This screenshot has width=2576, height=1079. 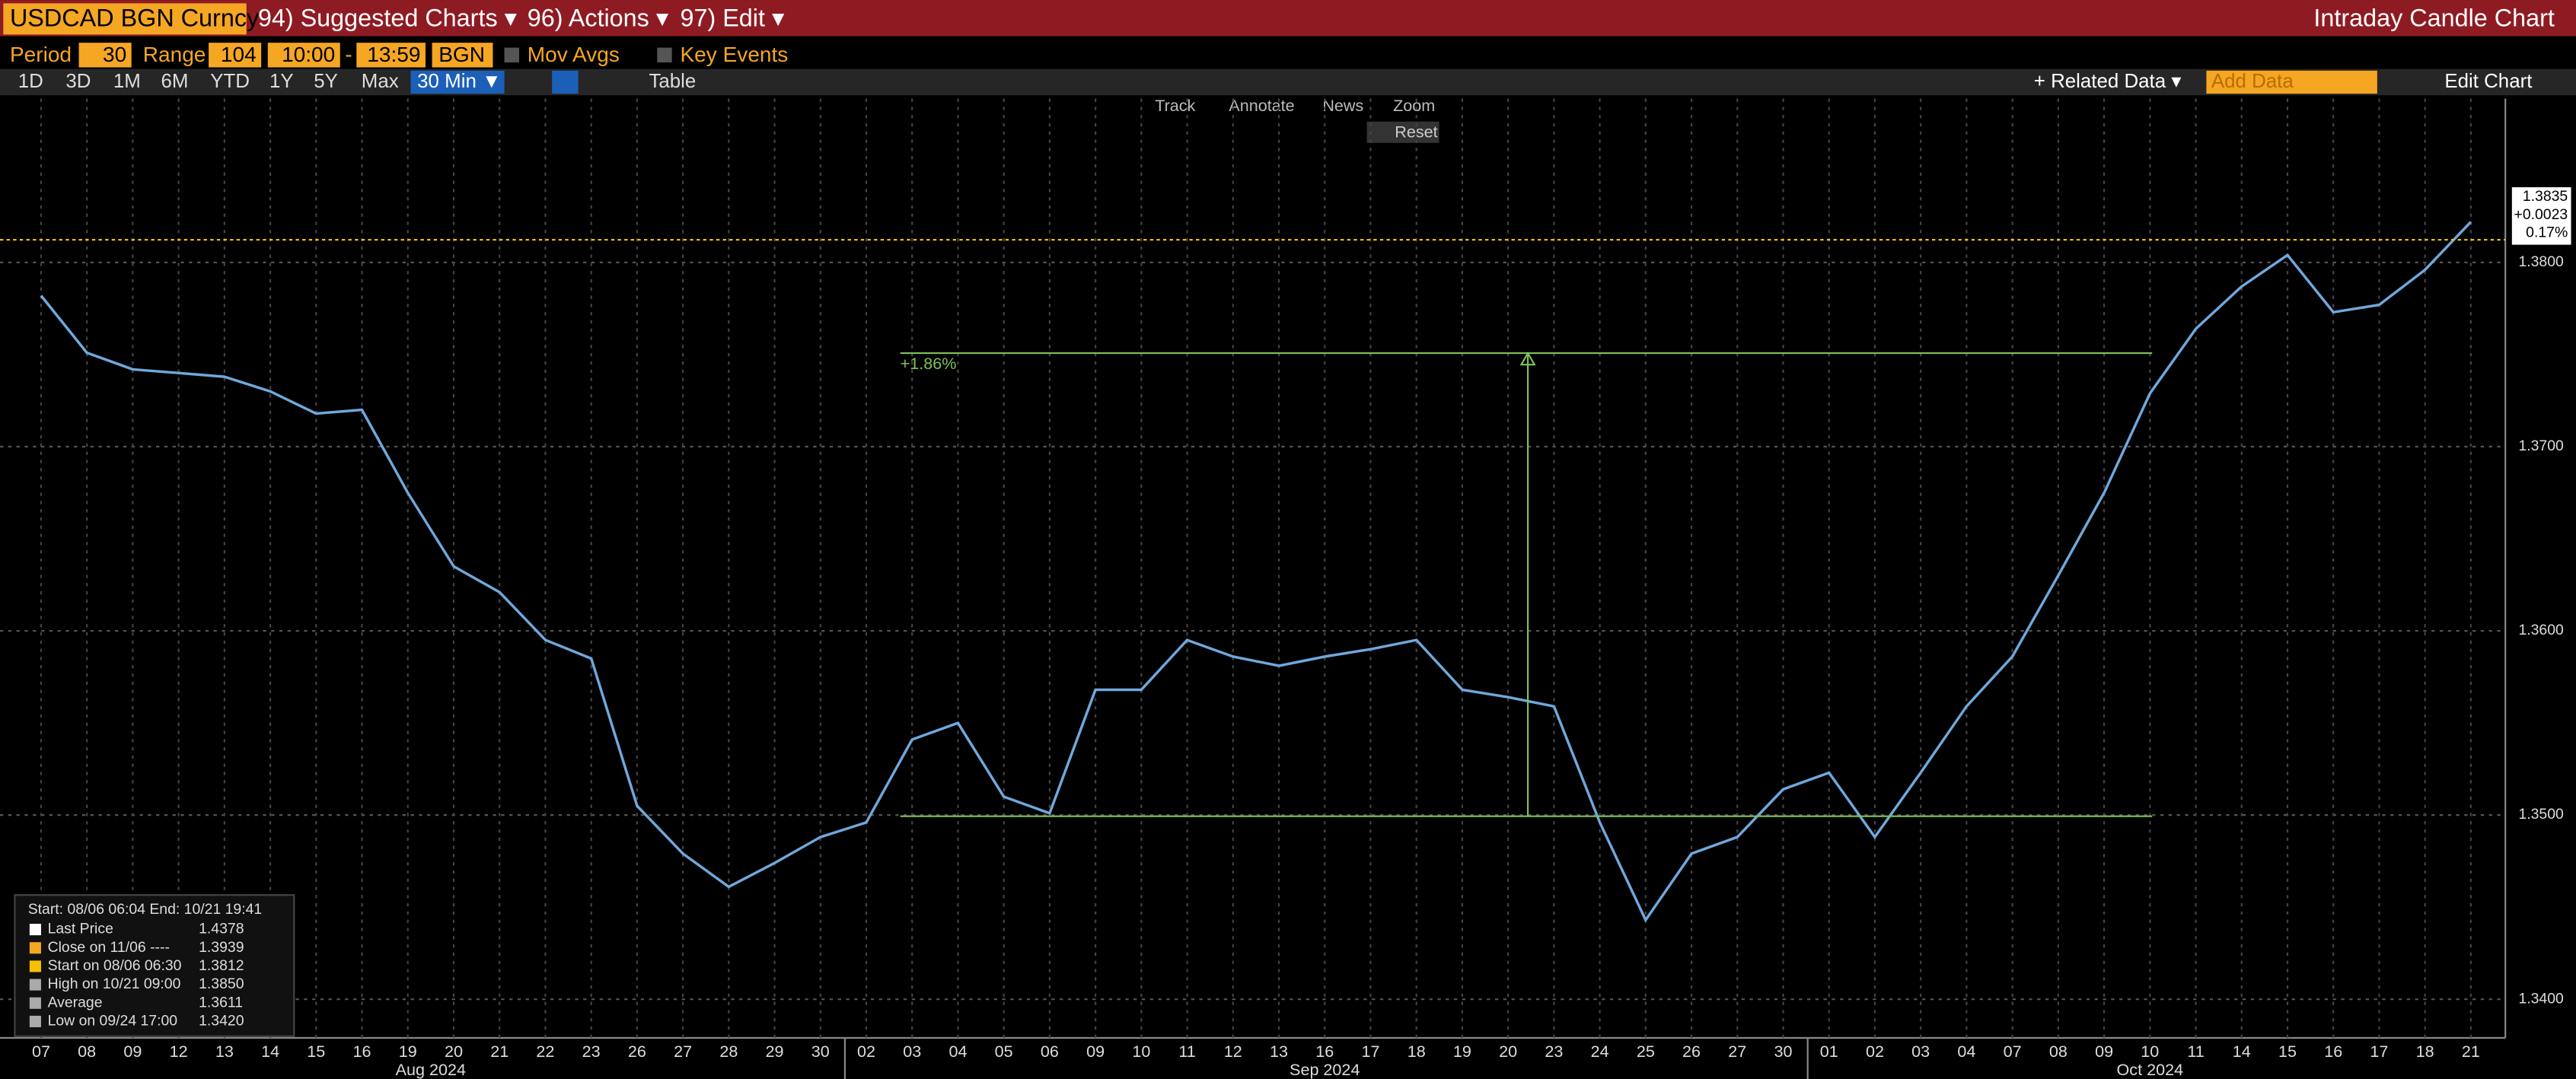 What do you see at coordinates (673, 81) in the screenshot?
I see `table-button: Table` at bounding box center [673, 81].